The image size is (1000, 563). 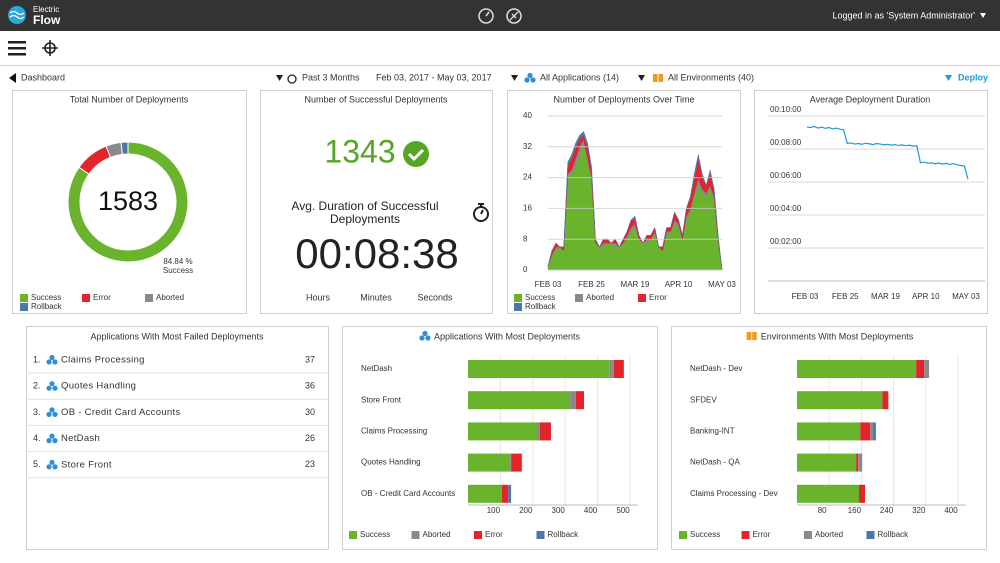 I want to click on failed-count: 26, so click(x=310, y=438).